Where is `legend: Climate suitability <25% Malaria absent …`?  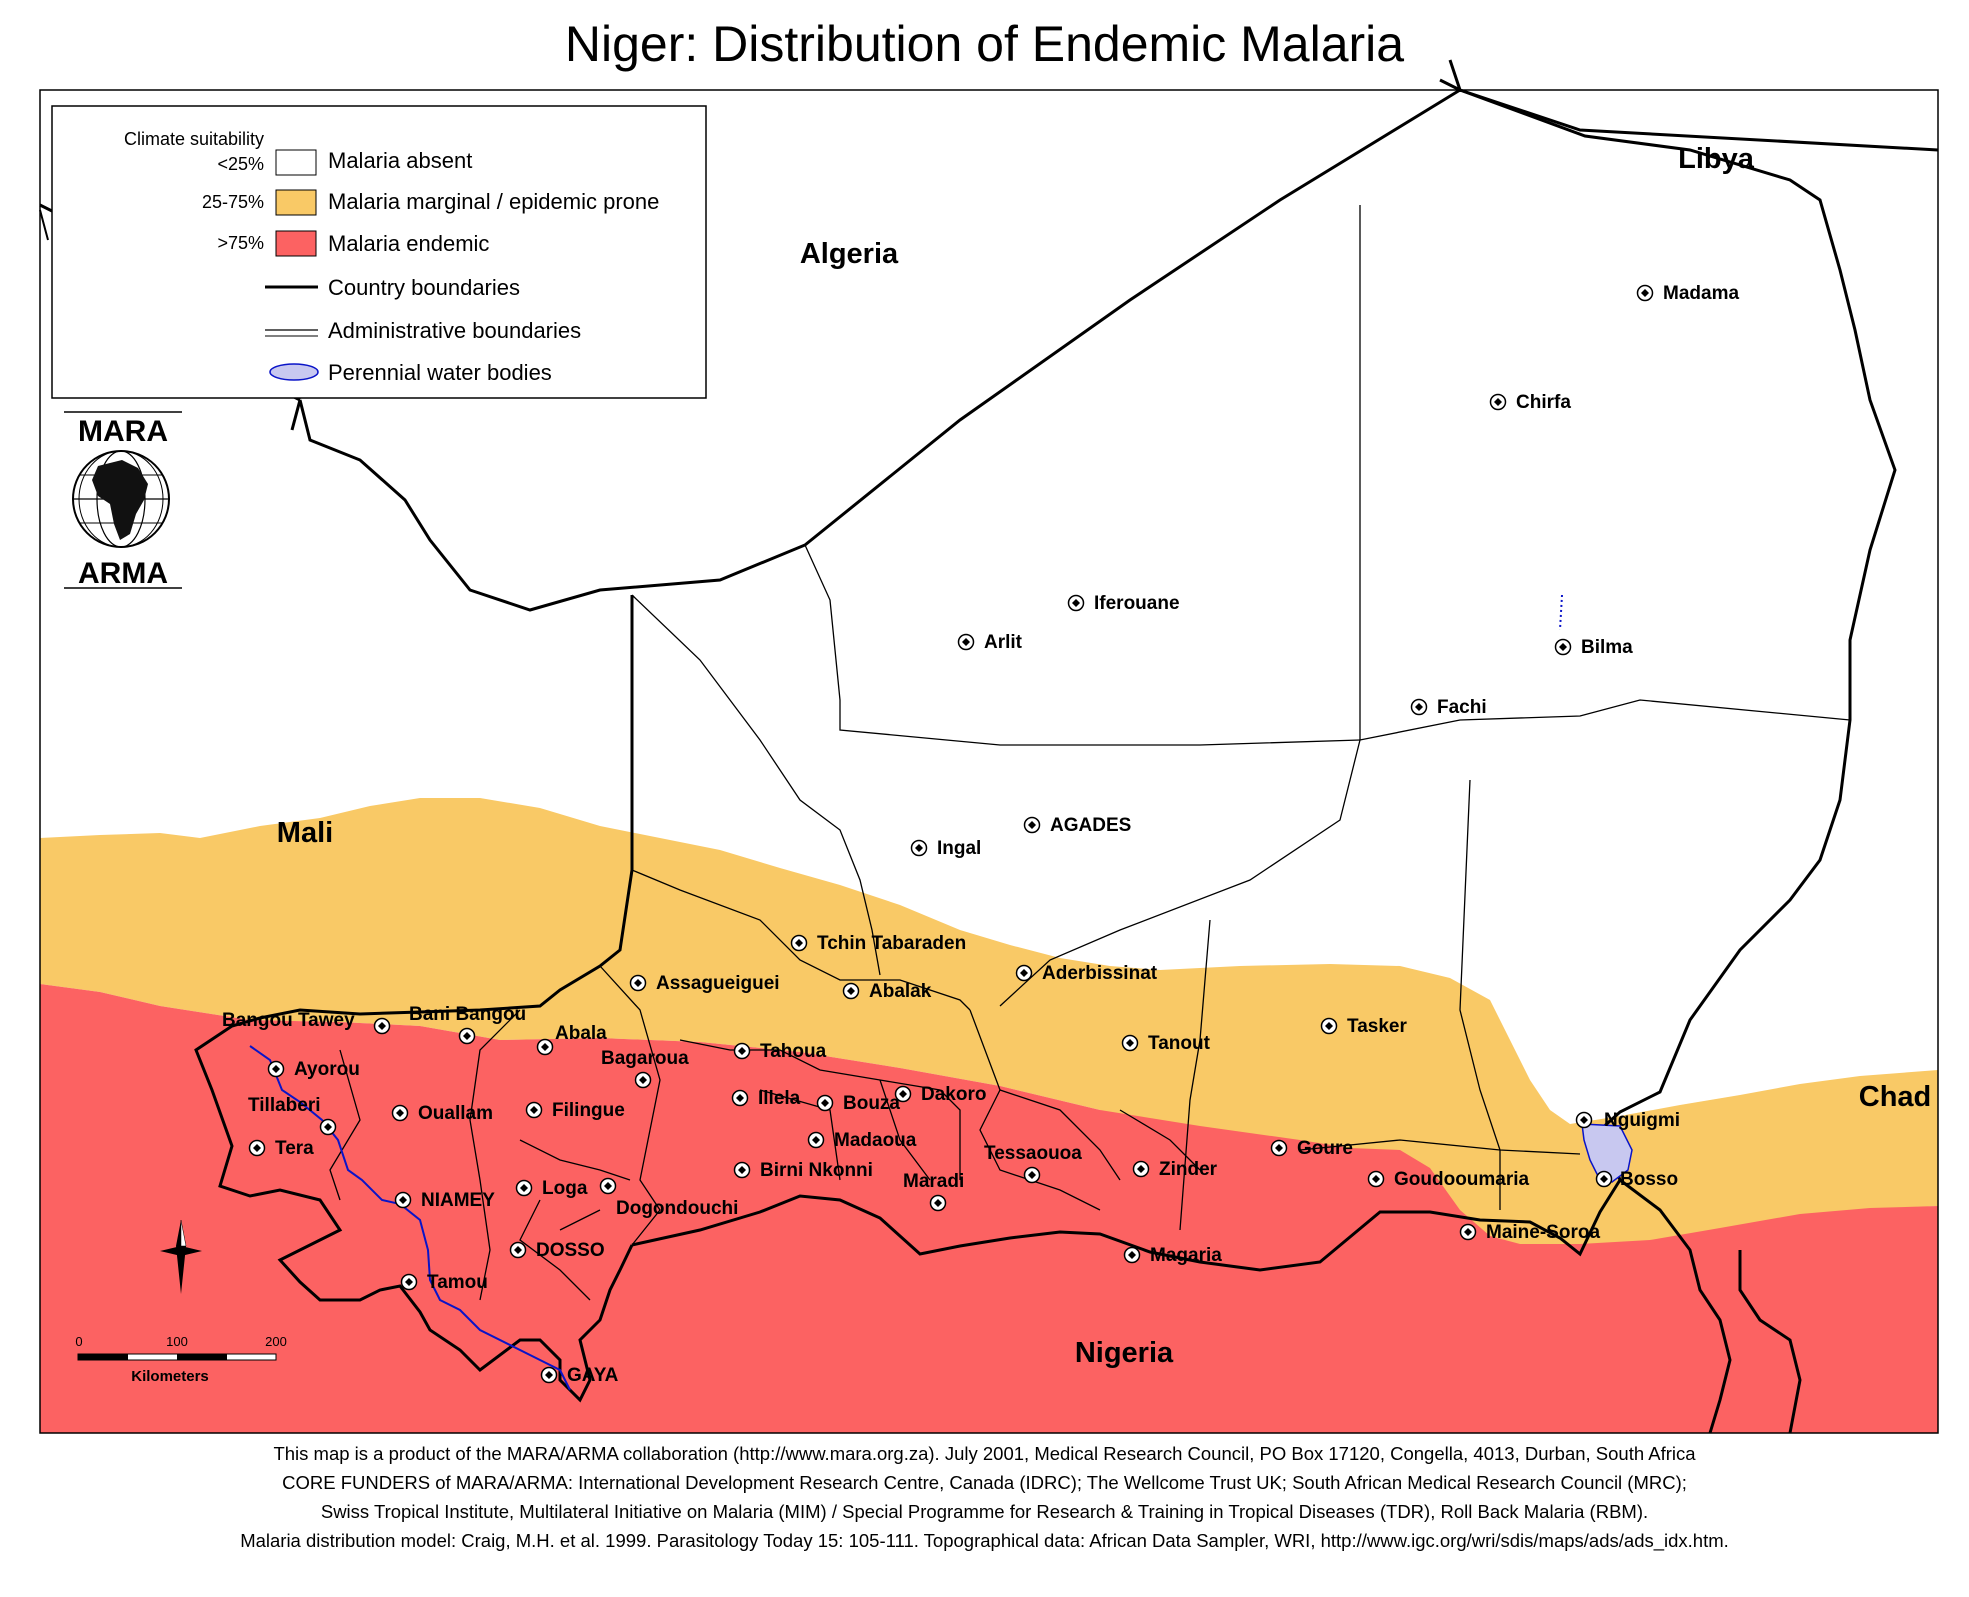
legend: Climate suitability <25% Malaria absent … is located at coordinates (379, 252).